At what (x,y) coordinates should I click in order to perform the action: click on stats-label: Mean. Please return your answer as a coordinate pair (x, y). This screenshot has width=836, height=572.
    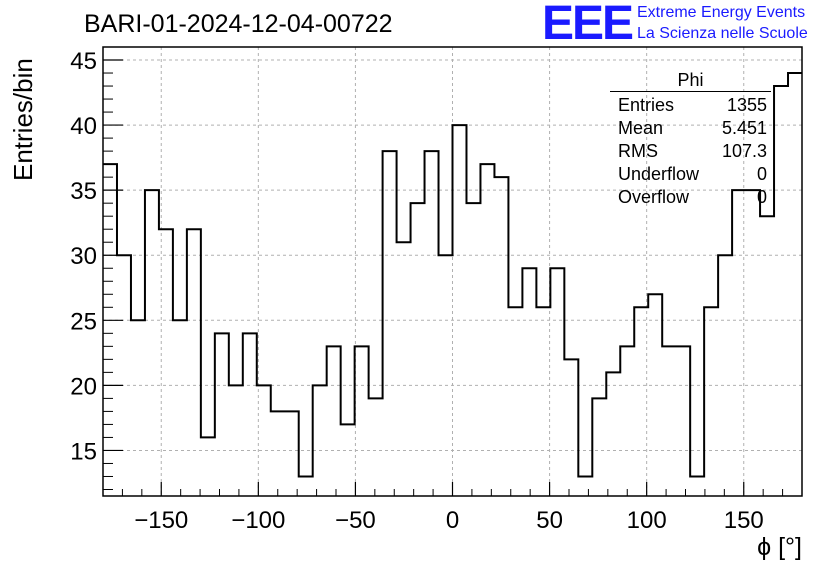
    Looking at the image, I should click on (641, 128).